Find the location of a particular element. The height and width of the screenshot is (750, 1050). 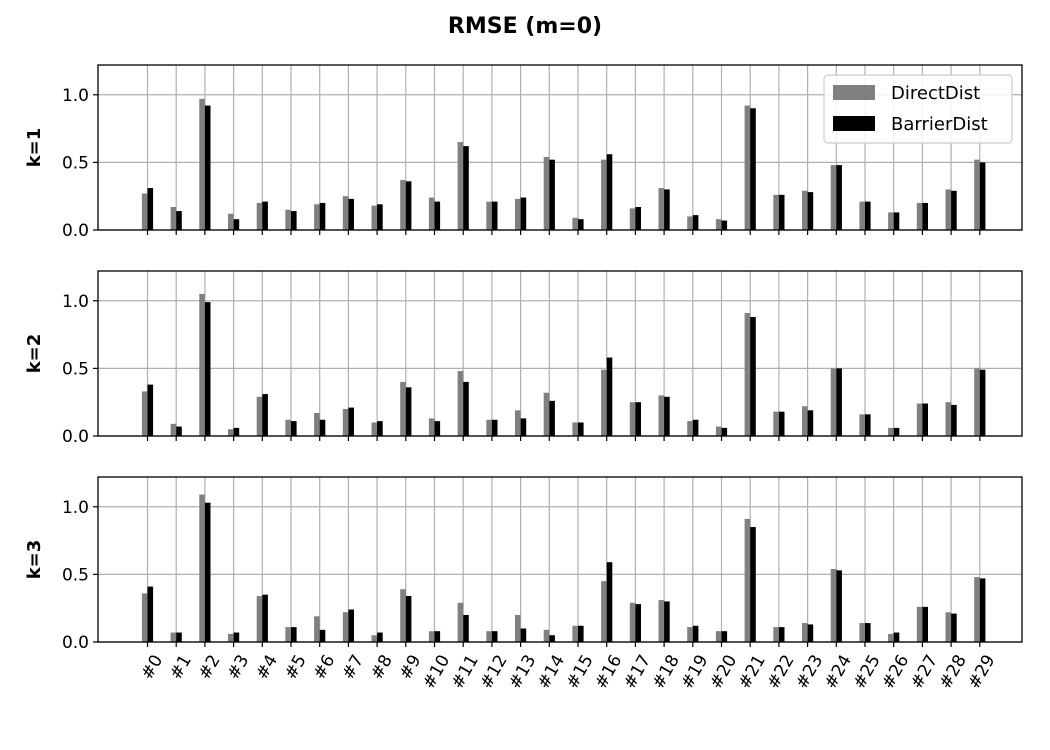

x-tick-label: #3 is located at coordinates (238, 668).